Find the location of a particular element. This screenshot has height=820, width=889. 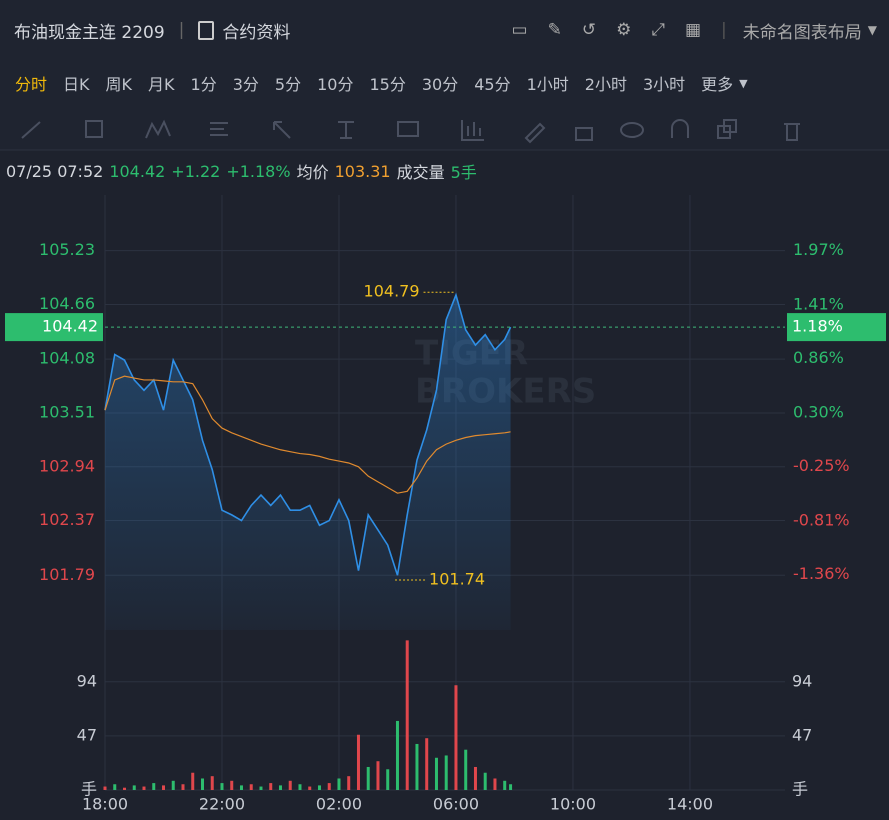

timeframe-tab: 日K is located at coordinates (76, 84).